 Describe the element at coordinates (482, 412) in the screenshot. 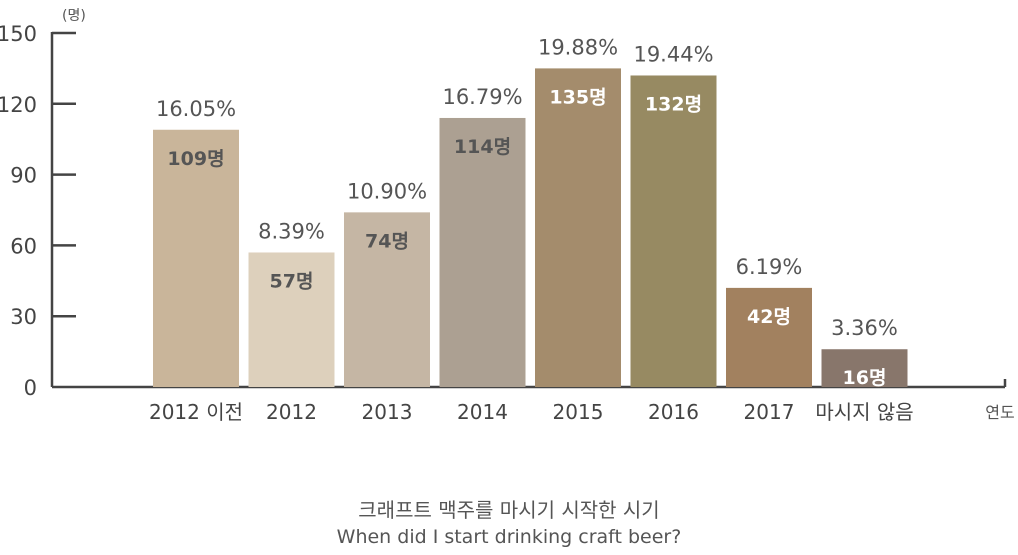

I see `x-category-label: 2014` at that location.